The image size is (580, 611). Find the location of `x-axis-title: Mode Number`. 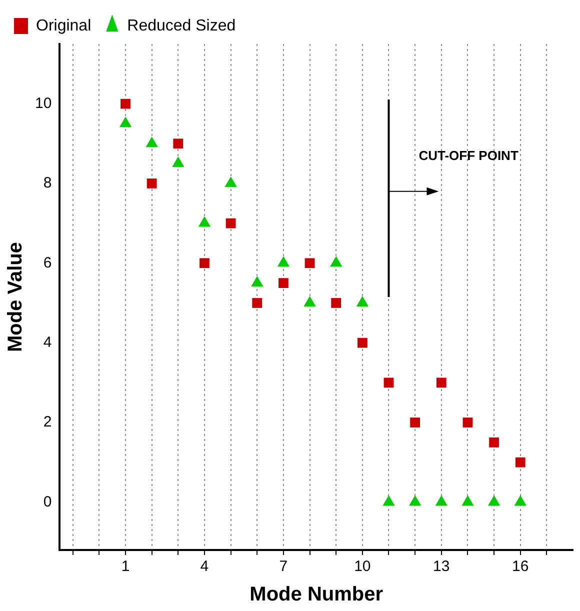

x-axis-title: Mode Number is located at coordinates (317, 595).